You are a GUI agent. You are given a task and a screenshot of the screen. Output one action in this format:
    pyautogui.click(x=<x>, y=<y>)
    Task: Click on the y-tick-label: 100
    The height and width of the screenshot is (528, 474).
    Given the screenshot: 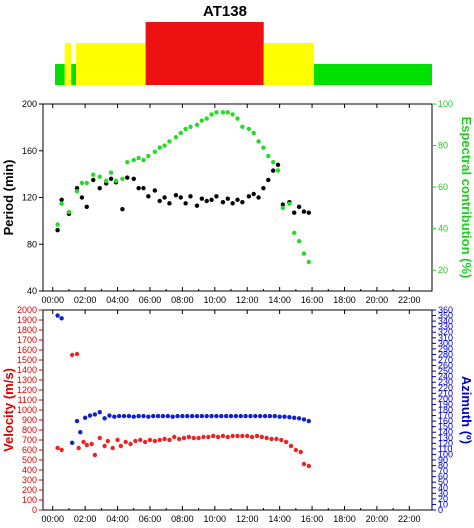 What is the action you would take?
    pyautogui.click(x=29, y=500)
    